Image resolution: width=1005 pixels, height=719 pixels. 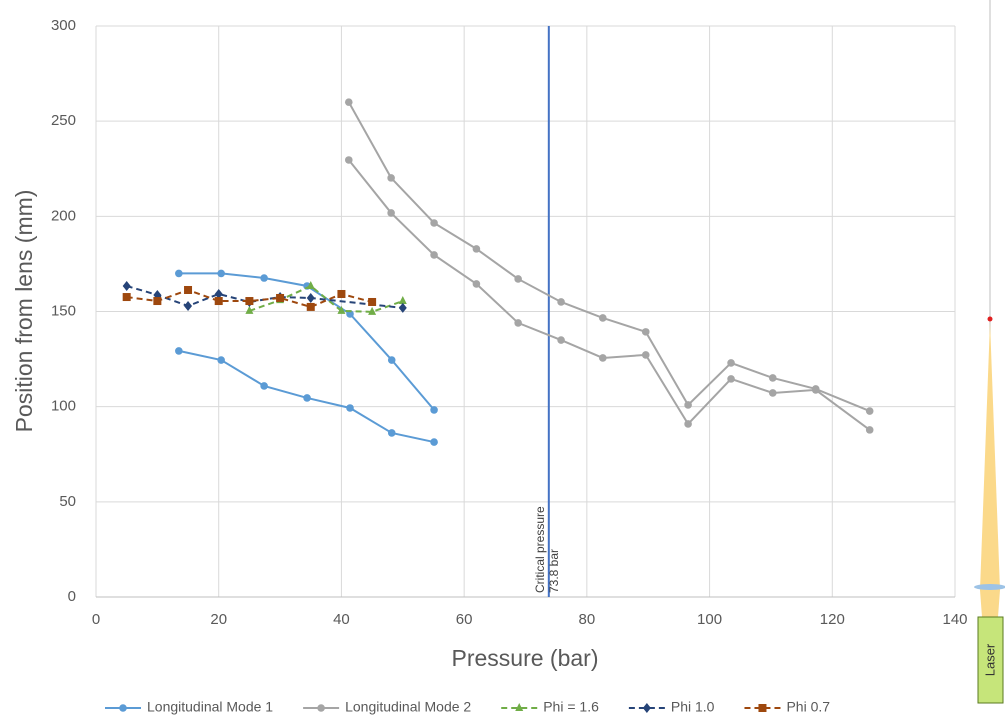 What do you see at coordinates (24, 311) in the screenshot?
I see `y-axis-title: Position from lens (mm)` at bounding box center [24, 311].